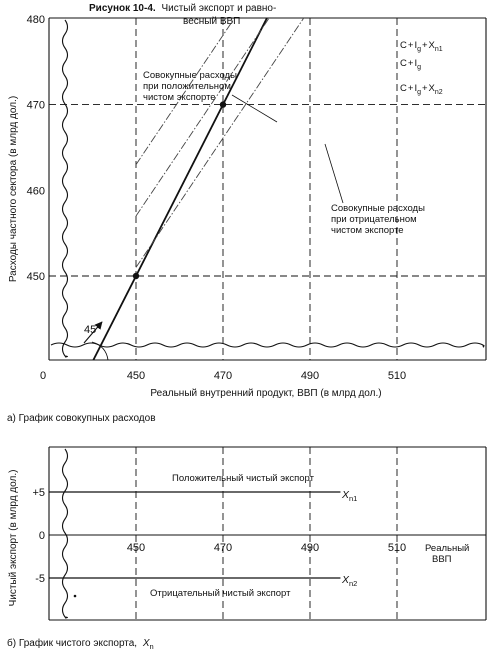 The height and width of the screenshot is (654, 494). Describe the element at coordinates (211, 21) in the screenshot. I see `figure-title-line2: весный ВВП` at that location.